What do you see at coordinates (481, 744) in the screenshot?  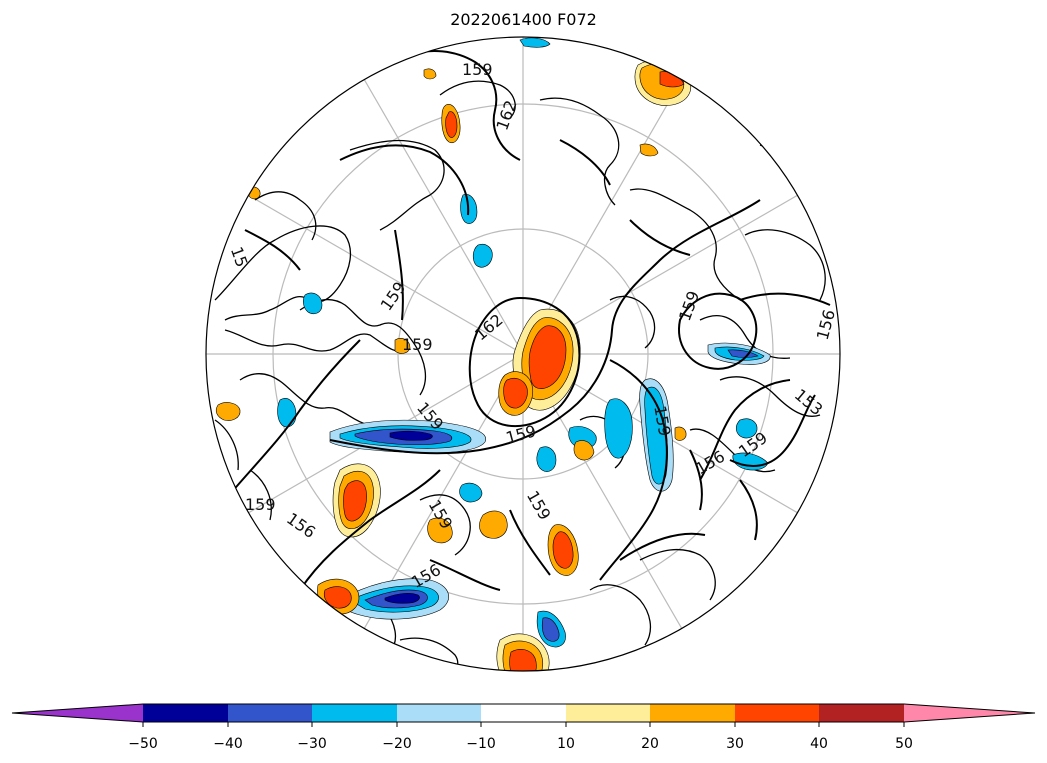 I see `colorbar-tick-label: −10` at bounding box center [481, 744].